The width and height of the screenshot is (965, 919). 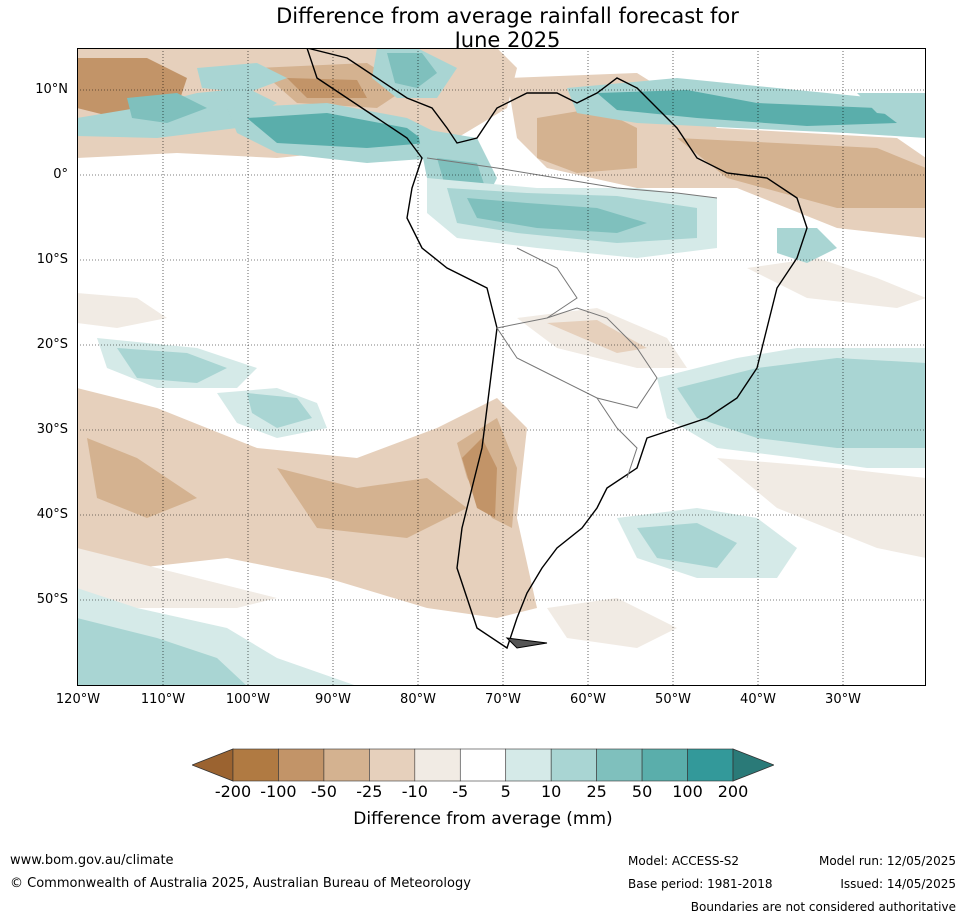 I want to click on colorbar-tick-label: -10, so click(x=414, y=791).